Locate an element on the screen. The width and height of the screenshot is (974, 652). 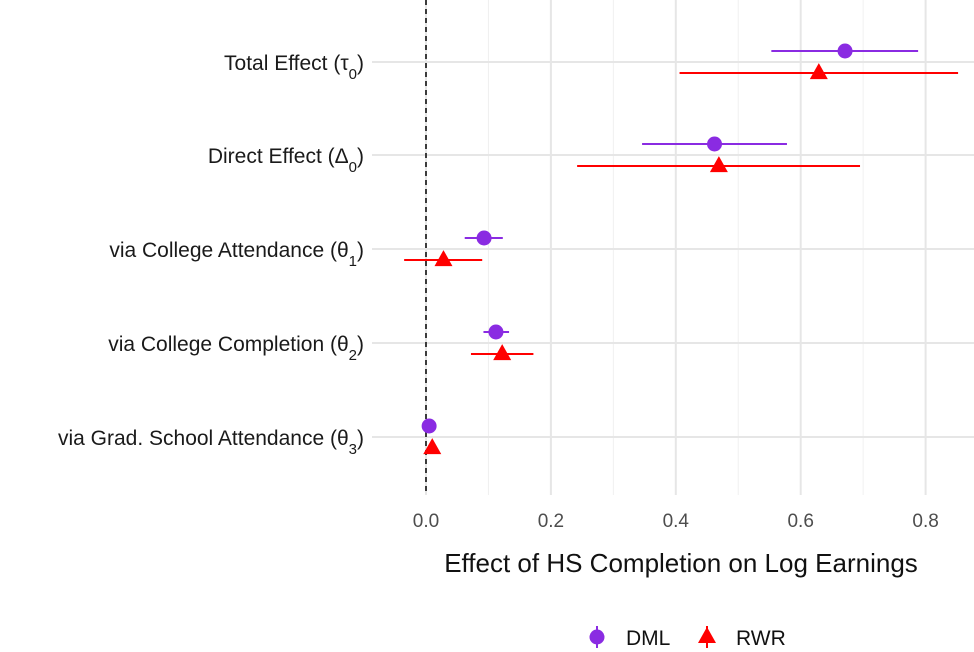
x-axis-ticks: 0.0 0.2 0.4 0.6 0.8 is located at coordinates (676, 521).